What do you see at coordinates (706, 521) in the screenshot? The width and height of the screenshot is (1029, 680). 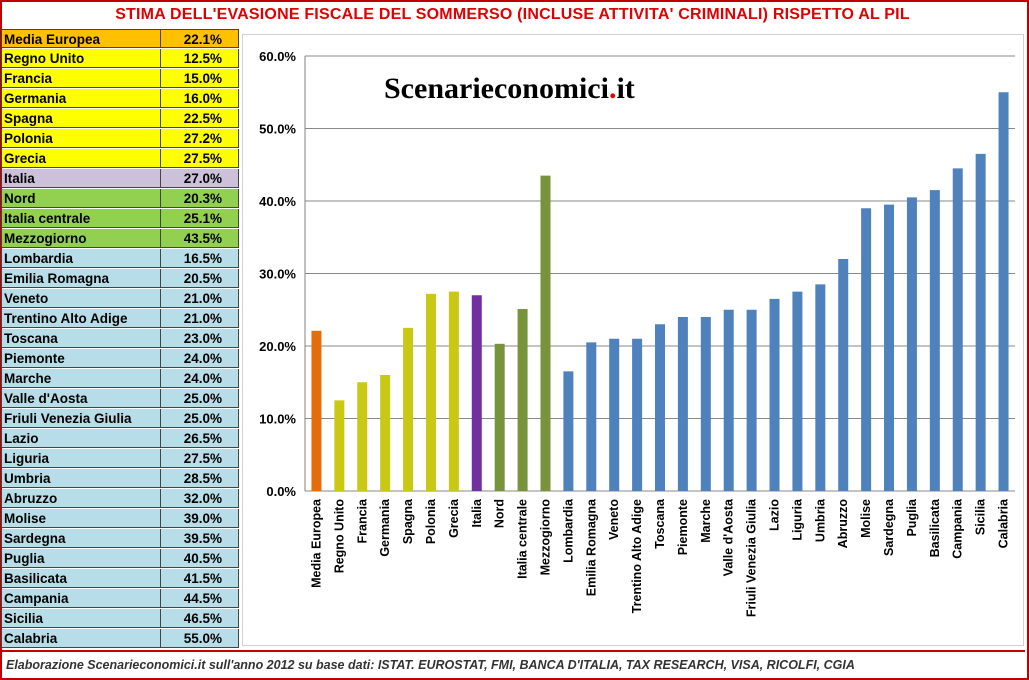 I see `x-tick-label: Marche` at bounding box center [706, 521].